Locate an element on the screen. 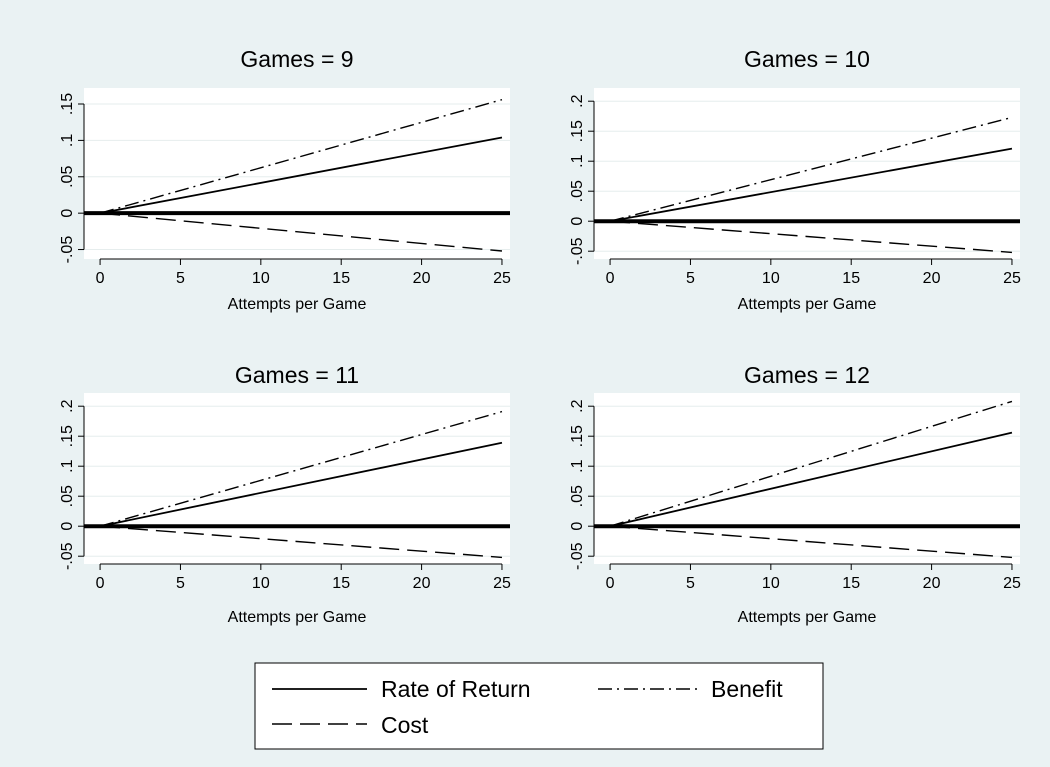 The height and width of the screenshot is (767, 1050). panel-title: Games = 12 is located at coordinates (807, 375).